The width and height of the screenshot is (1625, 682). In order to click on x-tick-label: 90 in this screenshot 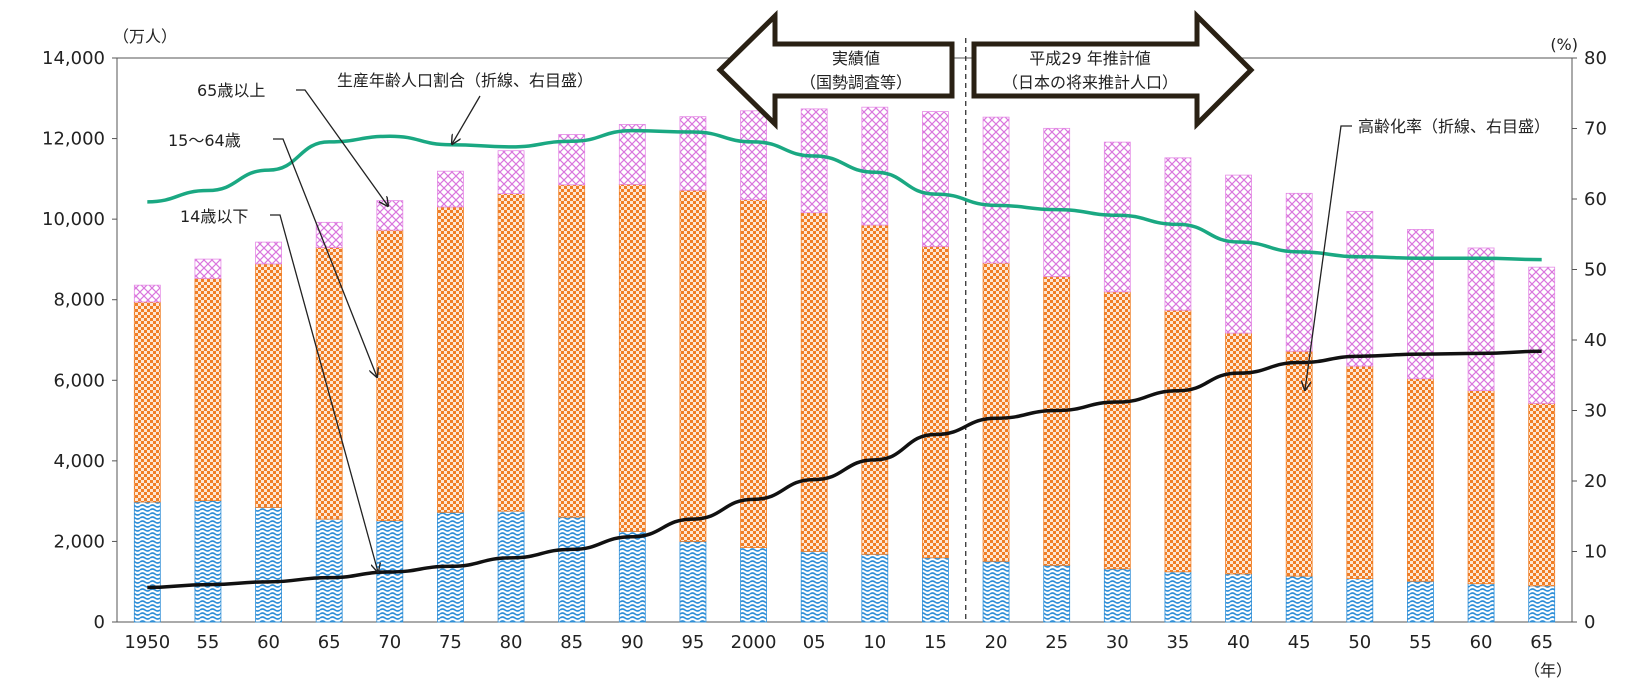, I will do `click(632, 642)`.